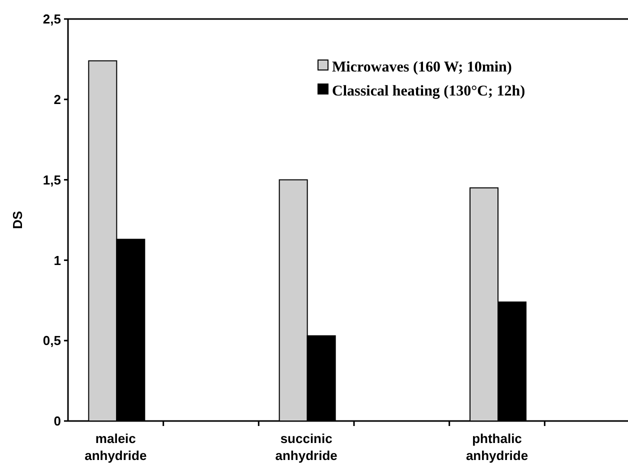  What do you see at coordinates (422, 67) in the screenshot?
I see `legend-label: Microwaves (160 W; 10min)` at bounding box center [422, 67].